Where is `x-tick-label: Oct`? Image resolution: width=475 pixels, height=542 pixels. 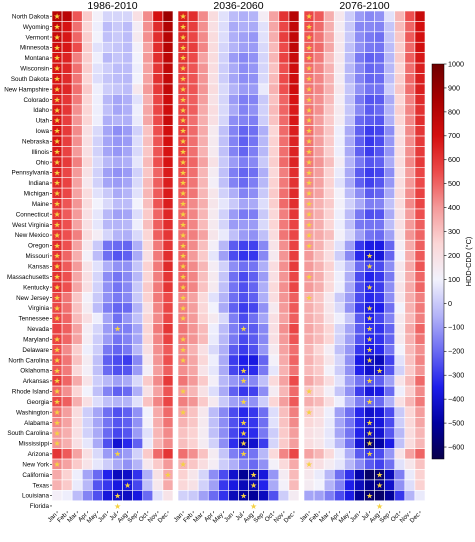
x-tick-label: Oct is located at coordinates (395, 517).